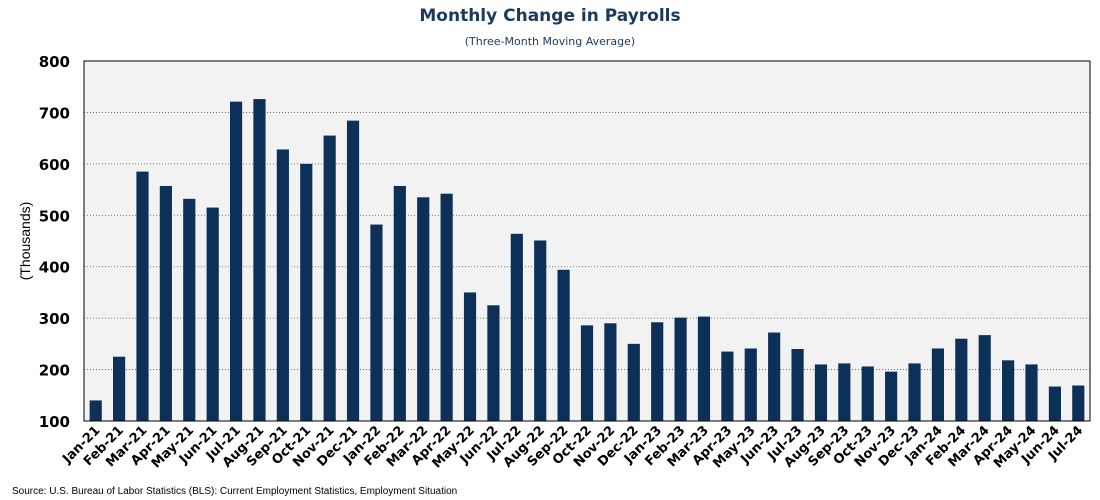 The width and height of the screenshot is (1100, 500). I want to click on chart-title: Monthly Change in Payrolls, so click(550, 16).